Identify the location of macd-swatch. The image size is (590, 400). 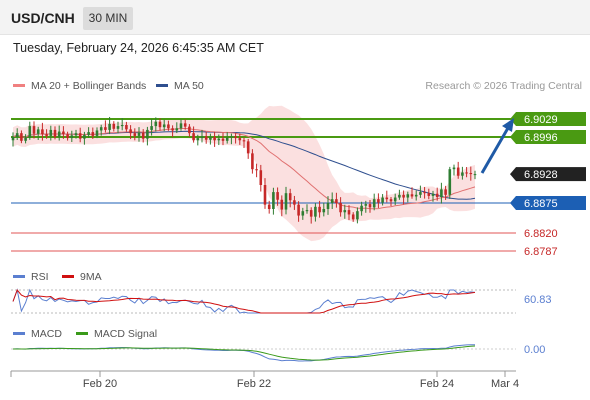
(19, 333).